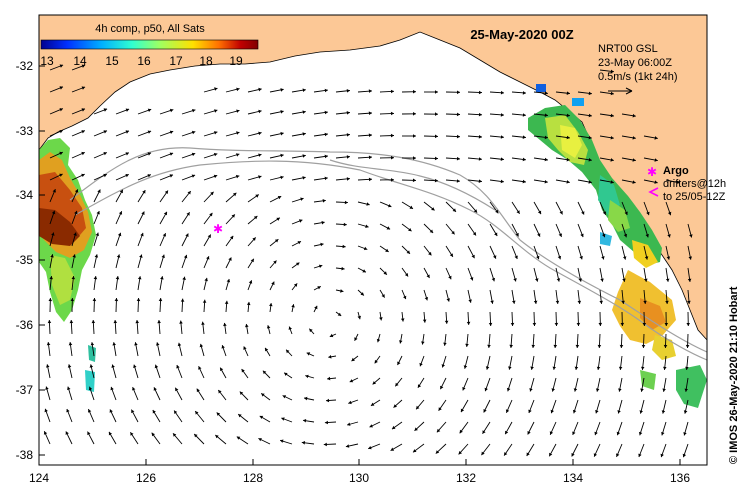  Describe the element at coordinates (521, 34) in the screenshot. I see `map-title: 25-May-2020 00Z` at that location.